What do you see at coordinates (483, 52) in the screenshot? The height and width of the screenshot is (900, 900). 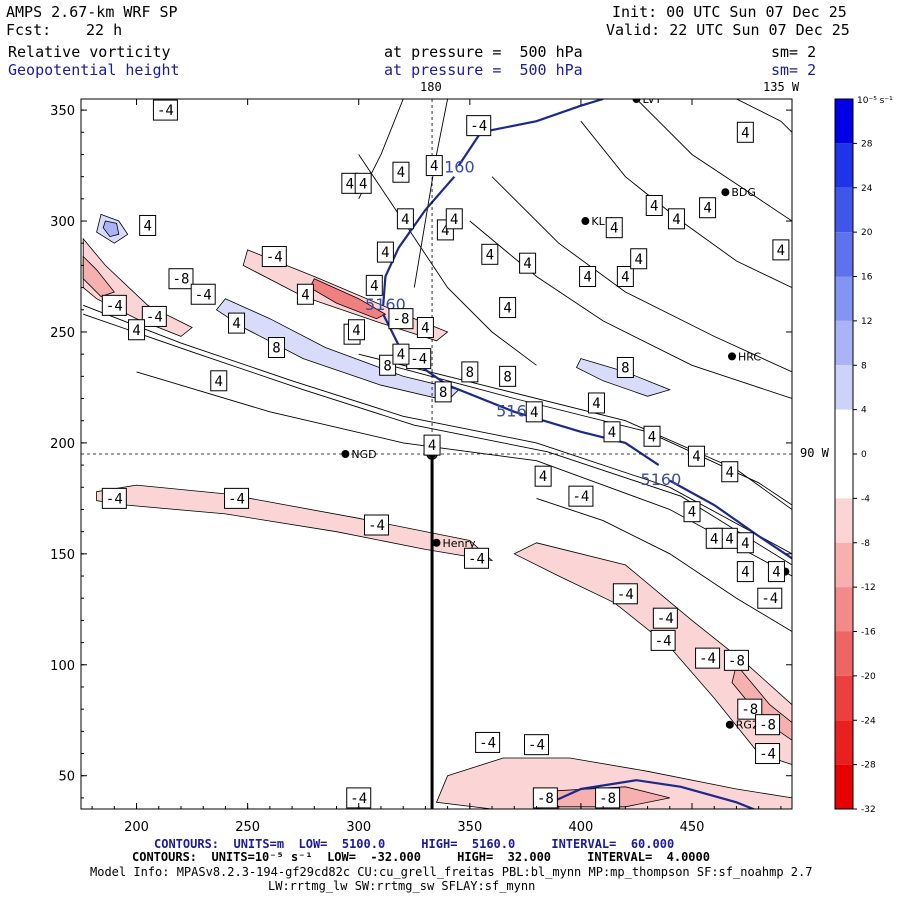 I see `field1-pressure: at pressure = 500 hPa` at bounding box center [483, 52].